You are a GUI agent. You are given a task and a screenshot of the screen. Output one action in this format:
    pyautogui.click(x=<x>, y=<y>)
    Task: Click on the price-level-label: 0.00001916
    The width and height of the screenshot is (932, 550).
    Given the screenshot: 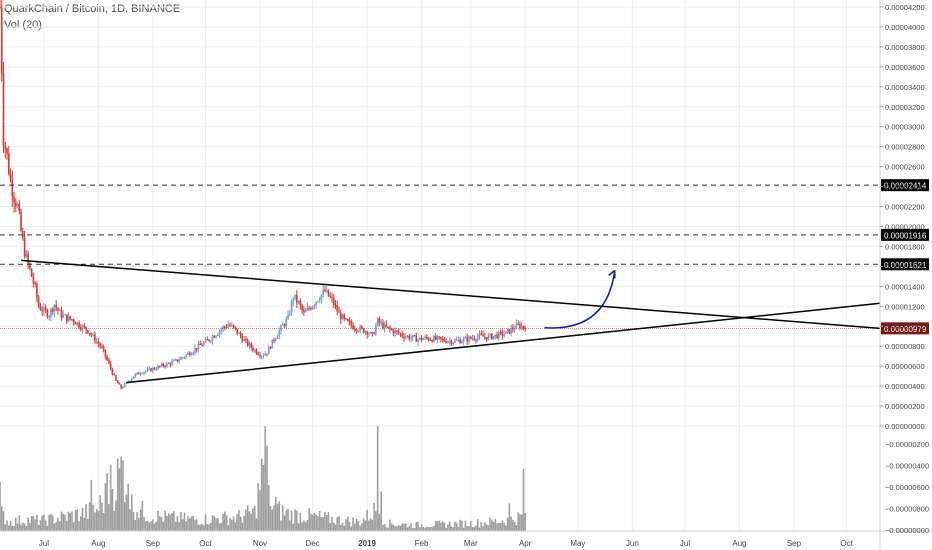 What is the action you would take?
    pyautogui.click(x=905, y=235)
    